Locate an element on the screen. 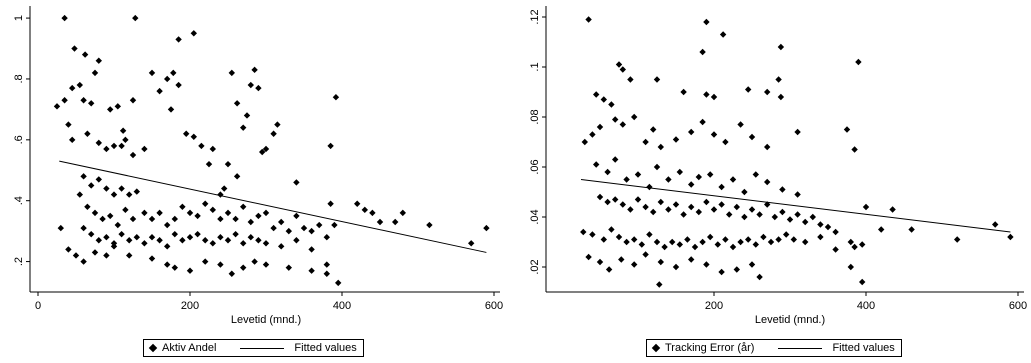  y-tick-label: .4 is located at coordinates (19, 200).